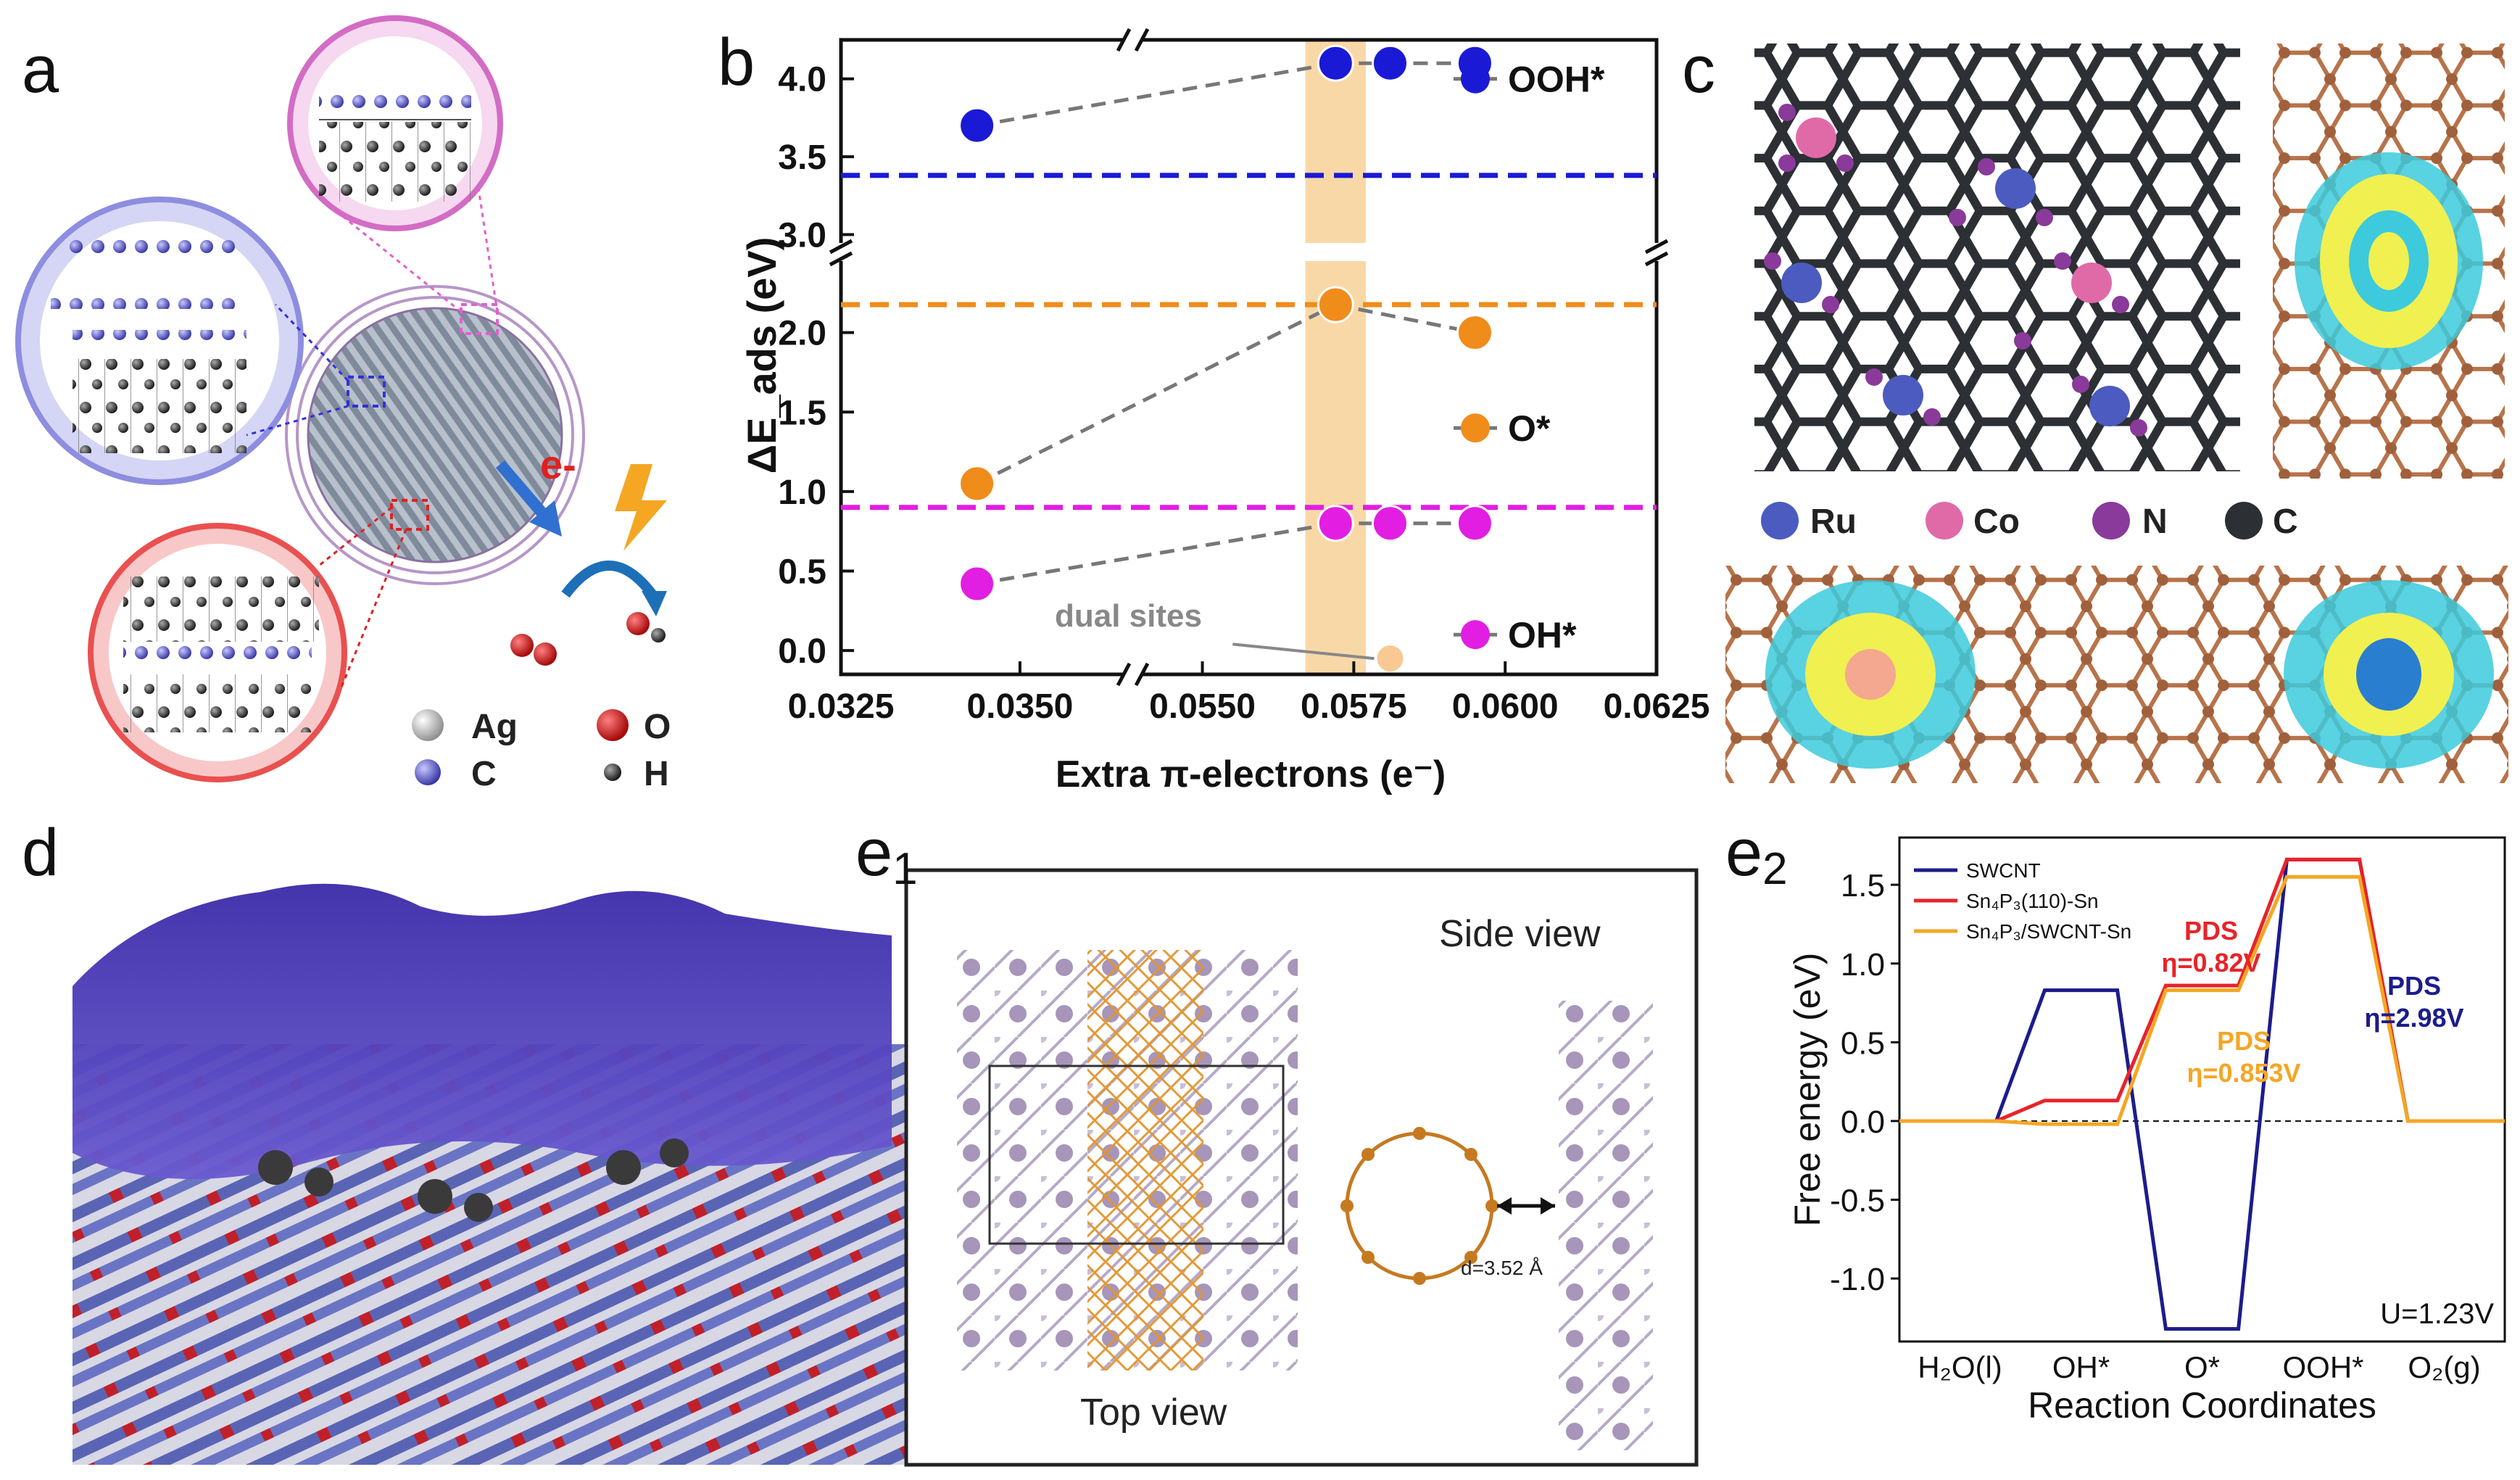 The width and height of the screenshot is (2520, 1480). I want to click on legend-ru-label: Ru, so click(1833, 522).